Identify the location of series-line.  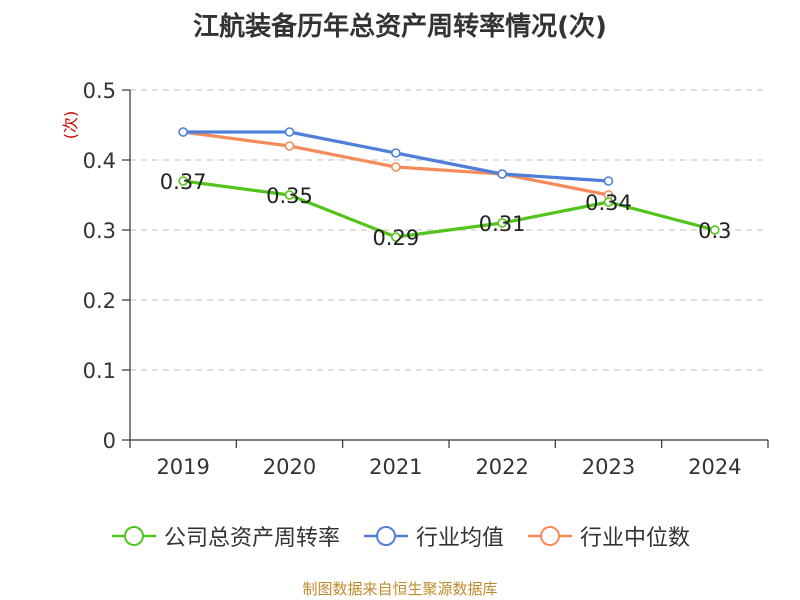
(449, 209).